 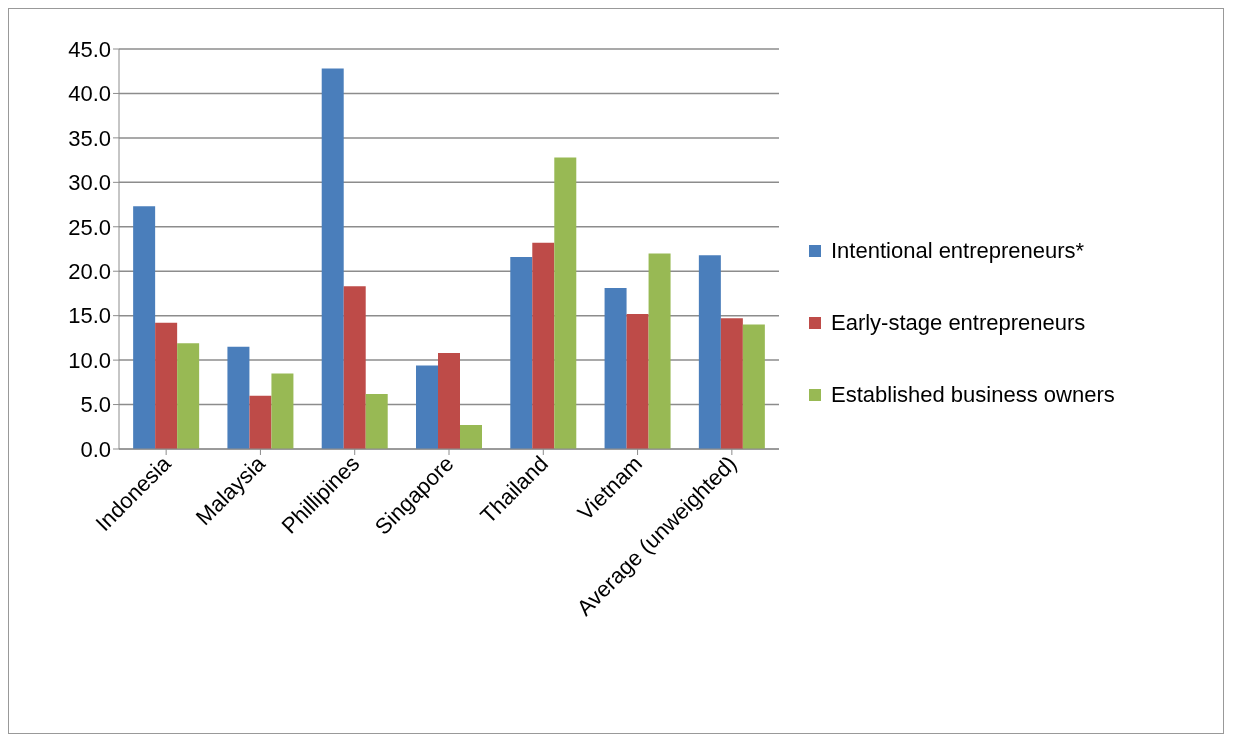 What do you see at coordinates (89, 183) in the screenshot?
I see `y-tick-label: 30.0` at bounding box center [89, 183].